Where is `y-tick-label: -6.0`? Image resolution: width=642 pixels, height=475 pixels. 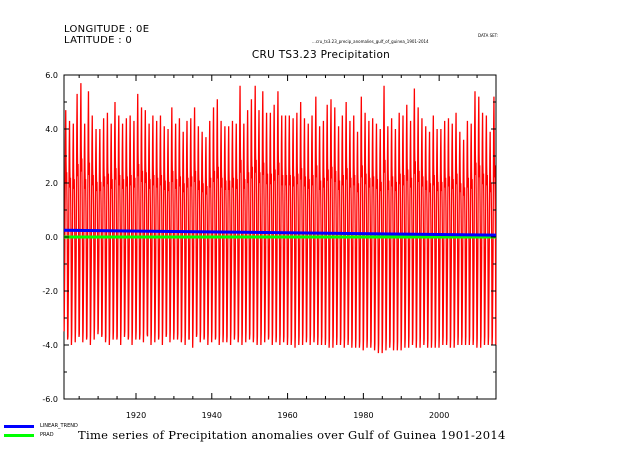
y-tick-label: -6.0 is located at coordinates (50, 399).